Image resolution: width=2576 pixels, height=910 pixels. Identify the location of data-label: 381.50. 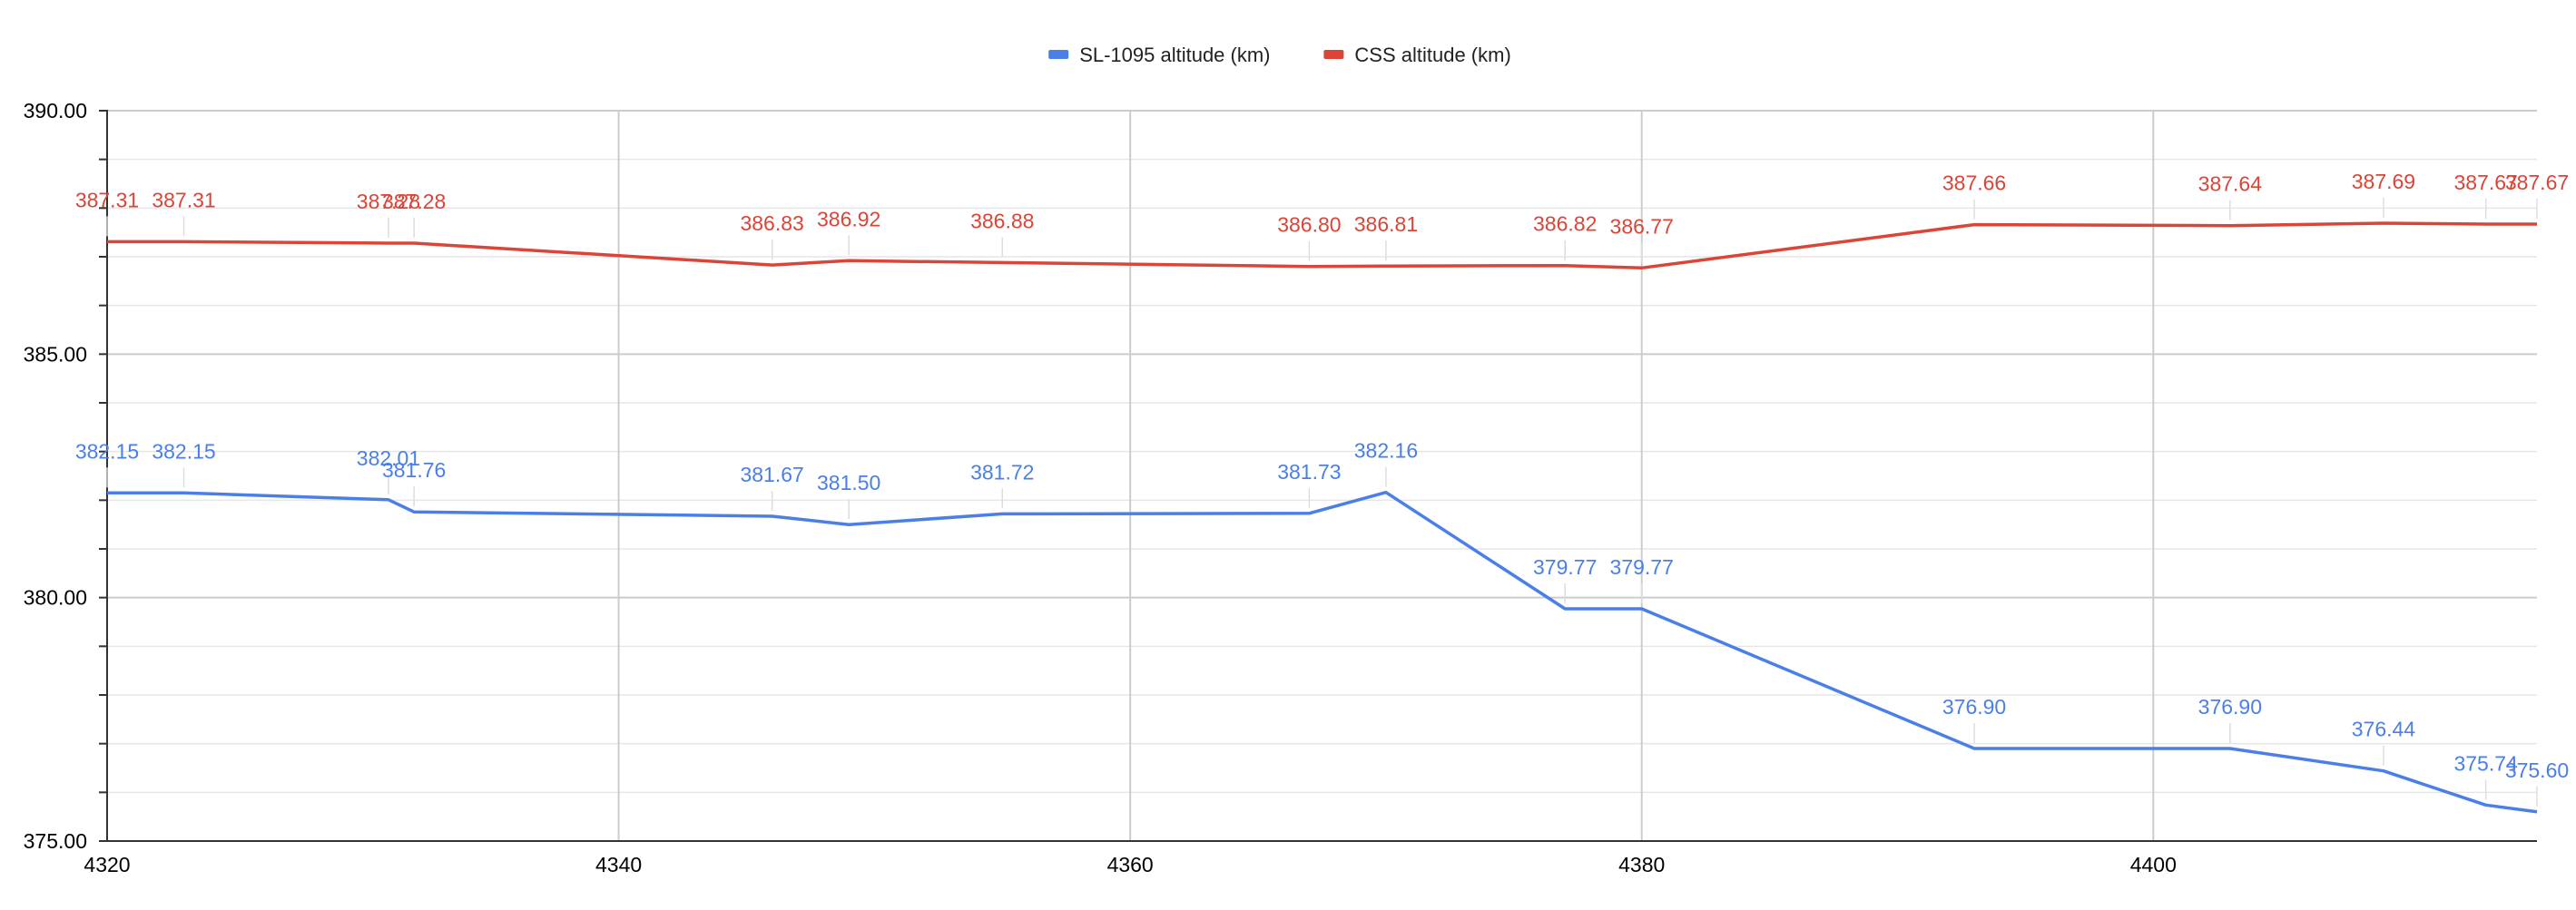
(848, 482).